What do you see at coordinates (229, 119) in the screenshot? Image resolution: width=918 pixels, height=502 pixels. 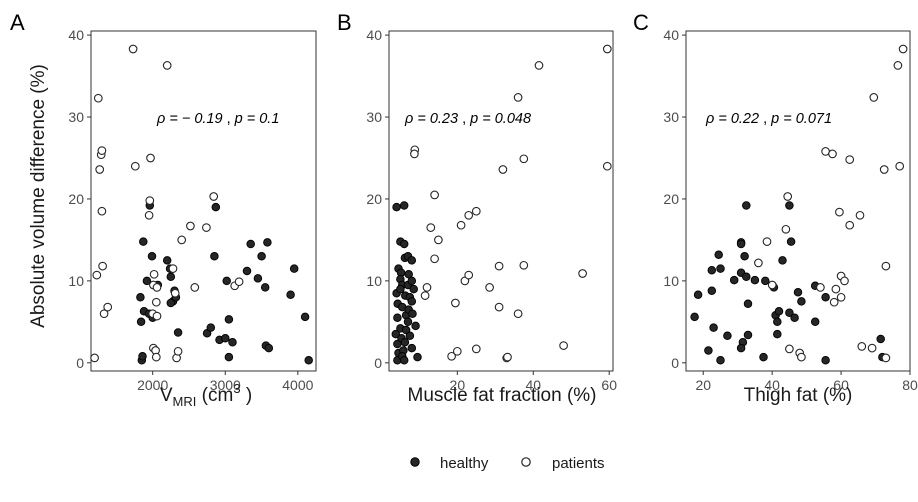 I see `annotation-sep-a: ,` at bounding box center [229, 119].